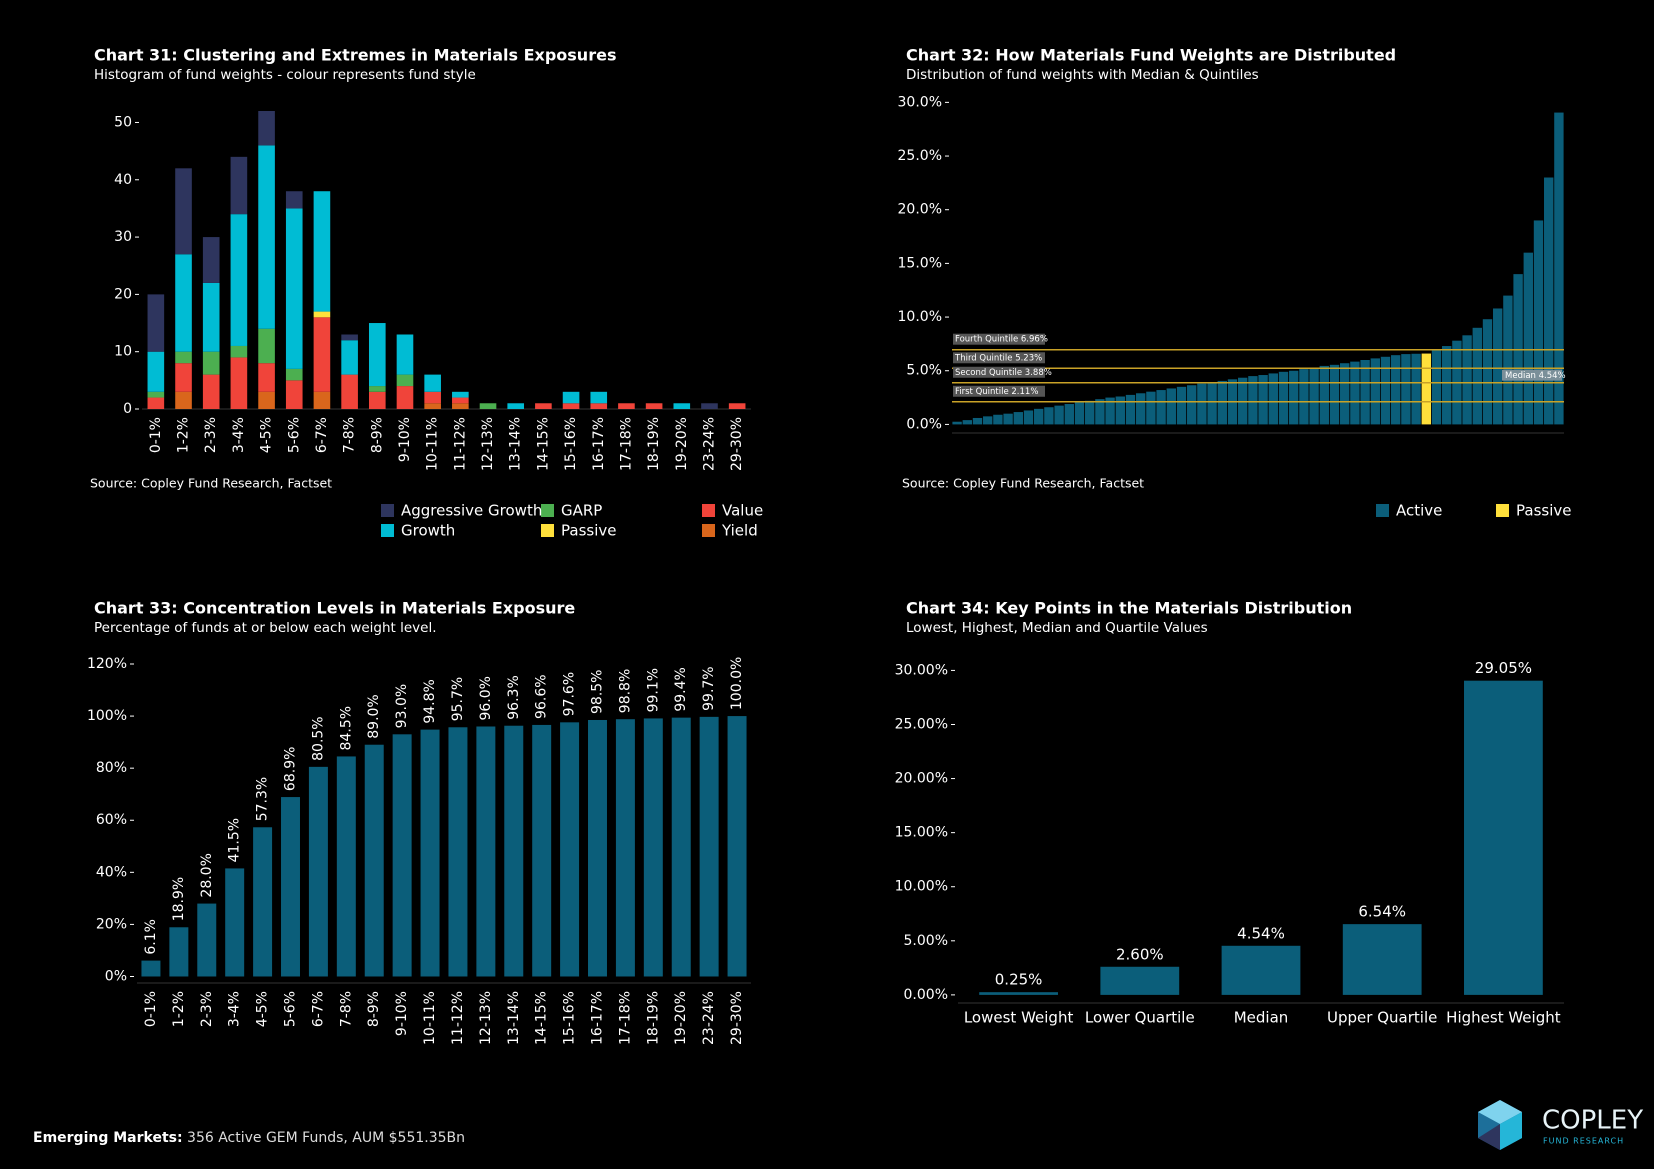 Image resolution: width=1654 pixels, height=1169 pixels. Describe the element at coordinates (709, 444) in the screenshot. I see `x-tick-label: 23-24%` at that location.